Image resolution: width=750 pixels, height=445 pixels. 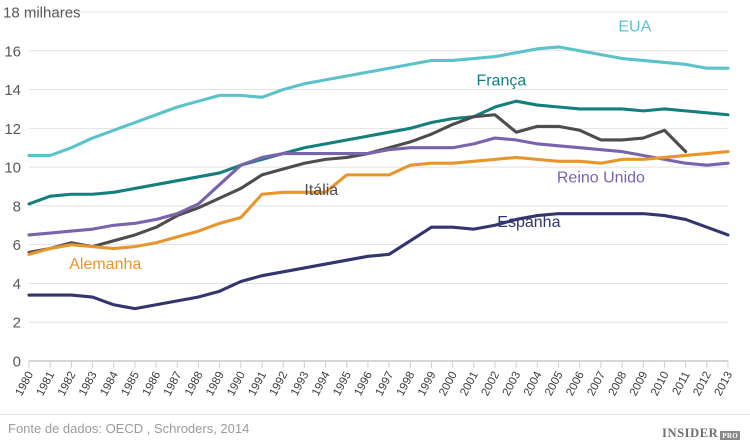 I want to click on x-axis-tick-label: 1982, so click(x=67, y=384).